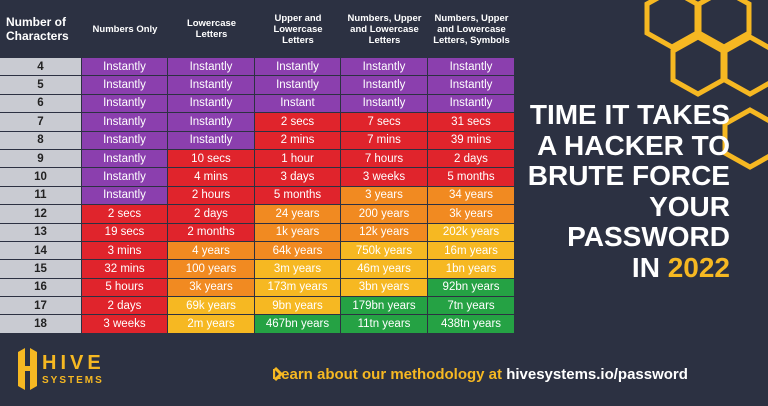 This screenshot has width=768, height=406. I want to click on time-cell: 1 hour, so click(298, 159).